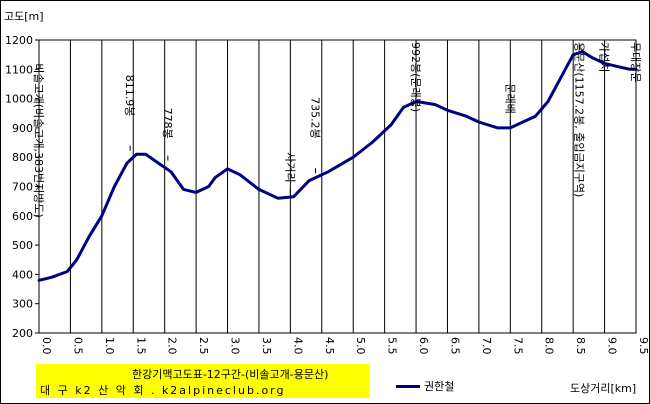  I want to click on y-tick-label: 1100, so click(19, 69).